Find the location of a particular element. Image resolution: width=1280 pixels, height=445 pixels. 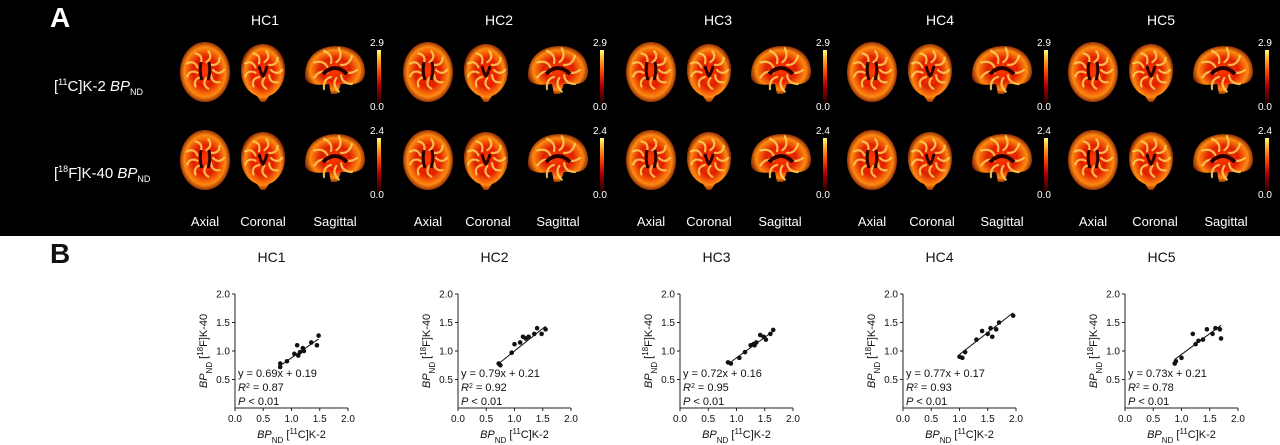

regression-equation: y = 0.77x + 0.17 is located at coordinates (945, 374).